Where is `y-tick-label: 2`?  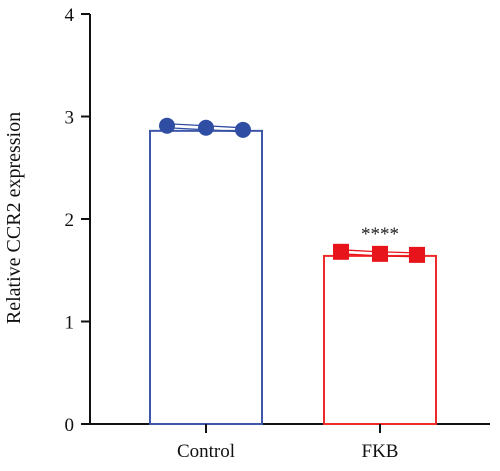
y-tick-label: 2 is located at coordinates (70, 220).